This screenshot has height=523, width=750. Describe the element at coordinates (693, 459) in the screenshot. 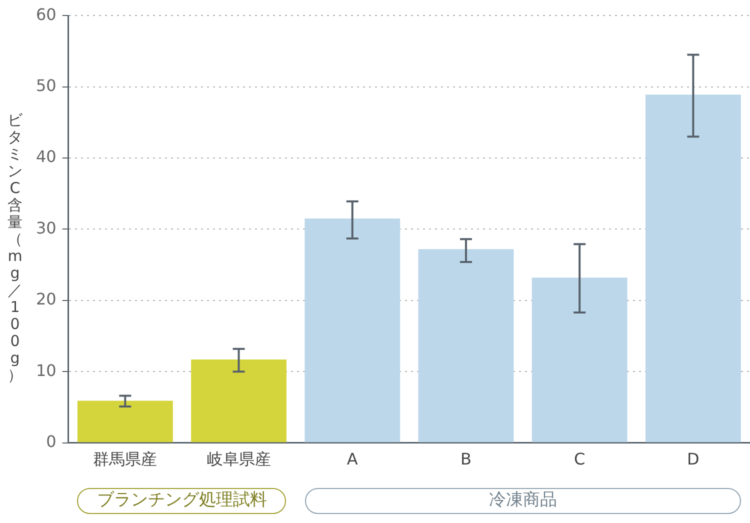

I see `x-tick-label: D` at that location.